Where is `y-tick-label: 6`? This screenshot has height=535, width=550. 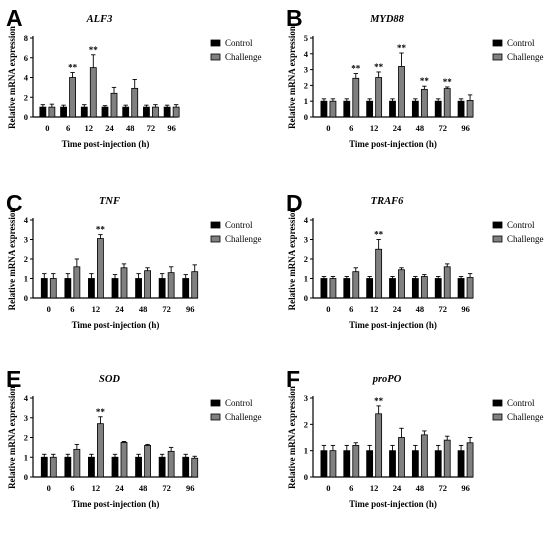
y-tick-label: 6 is located at coordinates (26, 58).